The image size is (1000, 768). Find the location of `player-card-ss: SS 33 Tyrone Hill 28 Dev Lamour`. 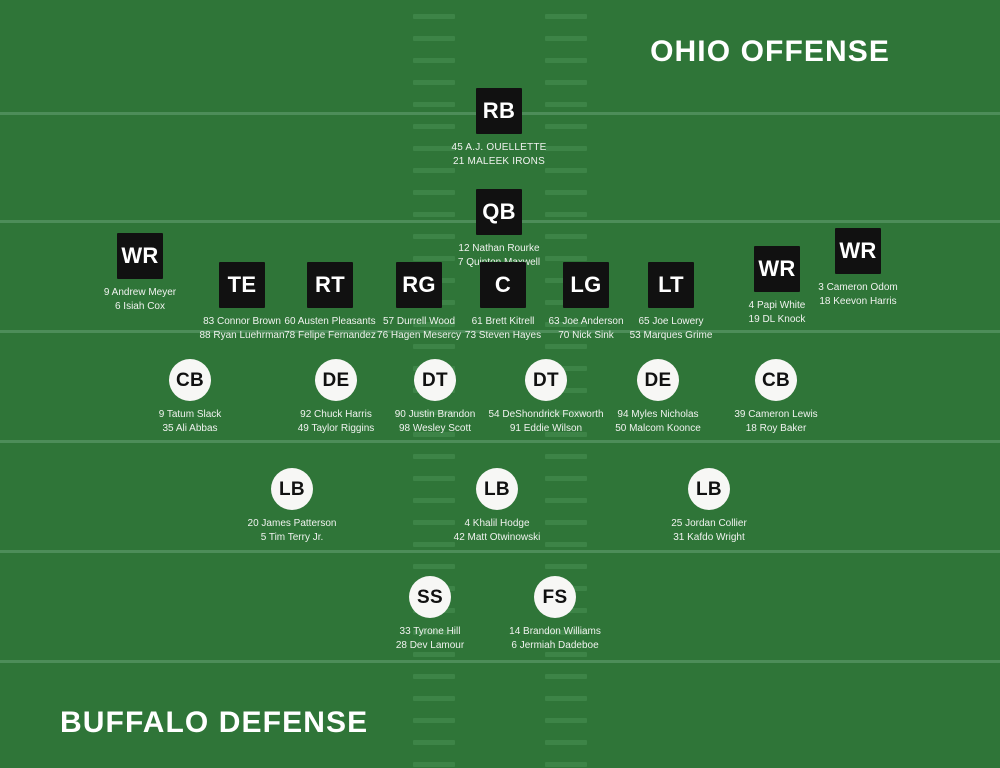

player-card-ss: SS 33 Tyrone Hill 28 Dev Lamour is located at coordinates (430, 614).